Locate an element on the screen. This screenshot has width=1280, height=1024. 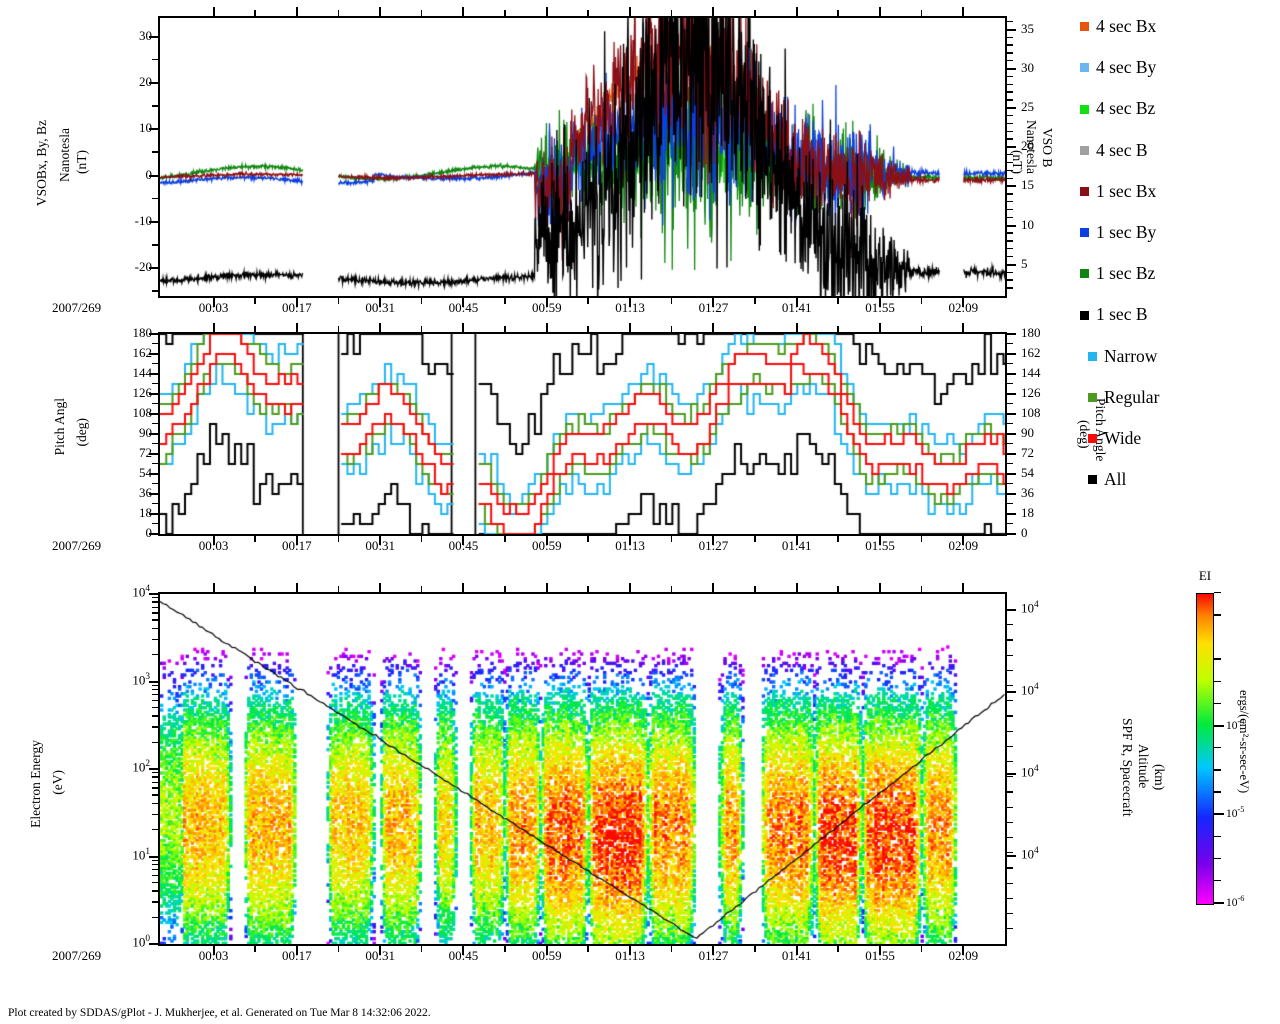
time-axis-tick-label: 00:59 is located at coordinates (546, 307).